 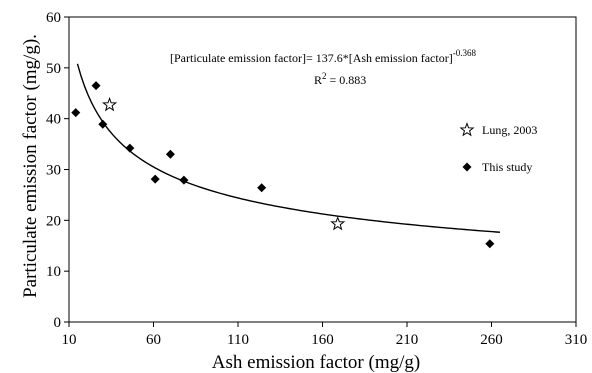 What do you see at coordinates (53, 69) in the screenshot?
I see `y-tick-label: 50` at bounding box center [53, 69].